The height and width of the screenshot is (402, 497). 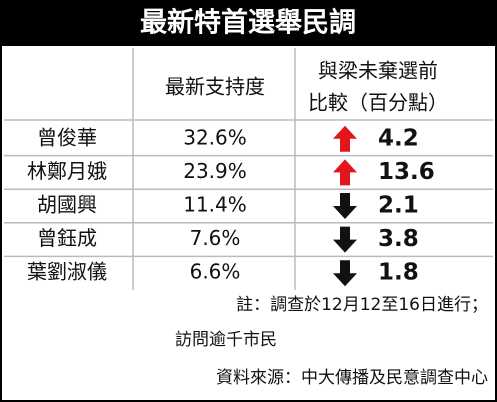 What do you see at coordinates (398, 239) in the screenshot?
I see `change-value: 3.8` at bounding box center [398, 239].